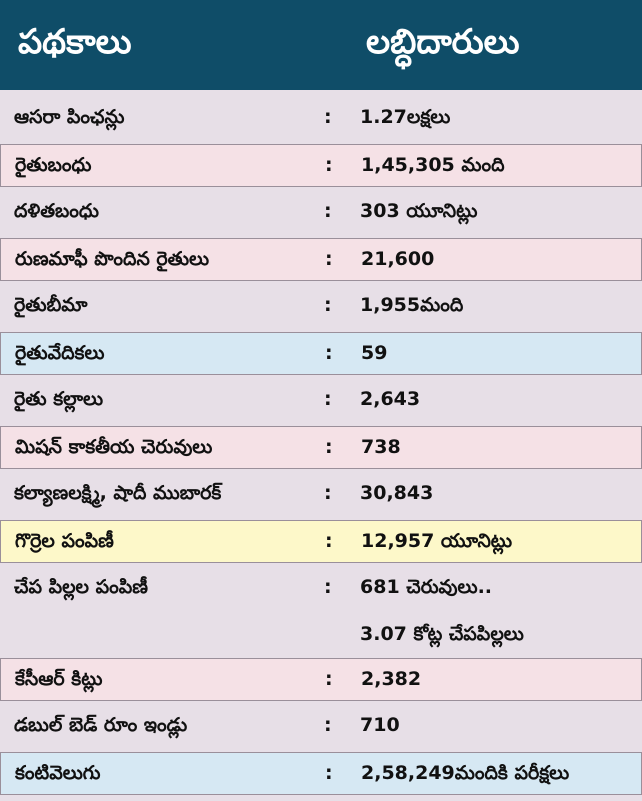 Image resolution: width=642 pixels, height=801 pixels. I want to click on table-row: రుణమాఫీ పొందిన రైతులు : 21,600, so click(321, 259).